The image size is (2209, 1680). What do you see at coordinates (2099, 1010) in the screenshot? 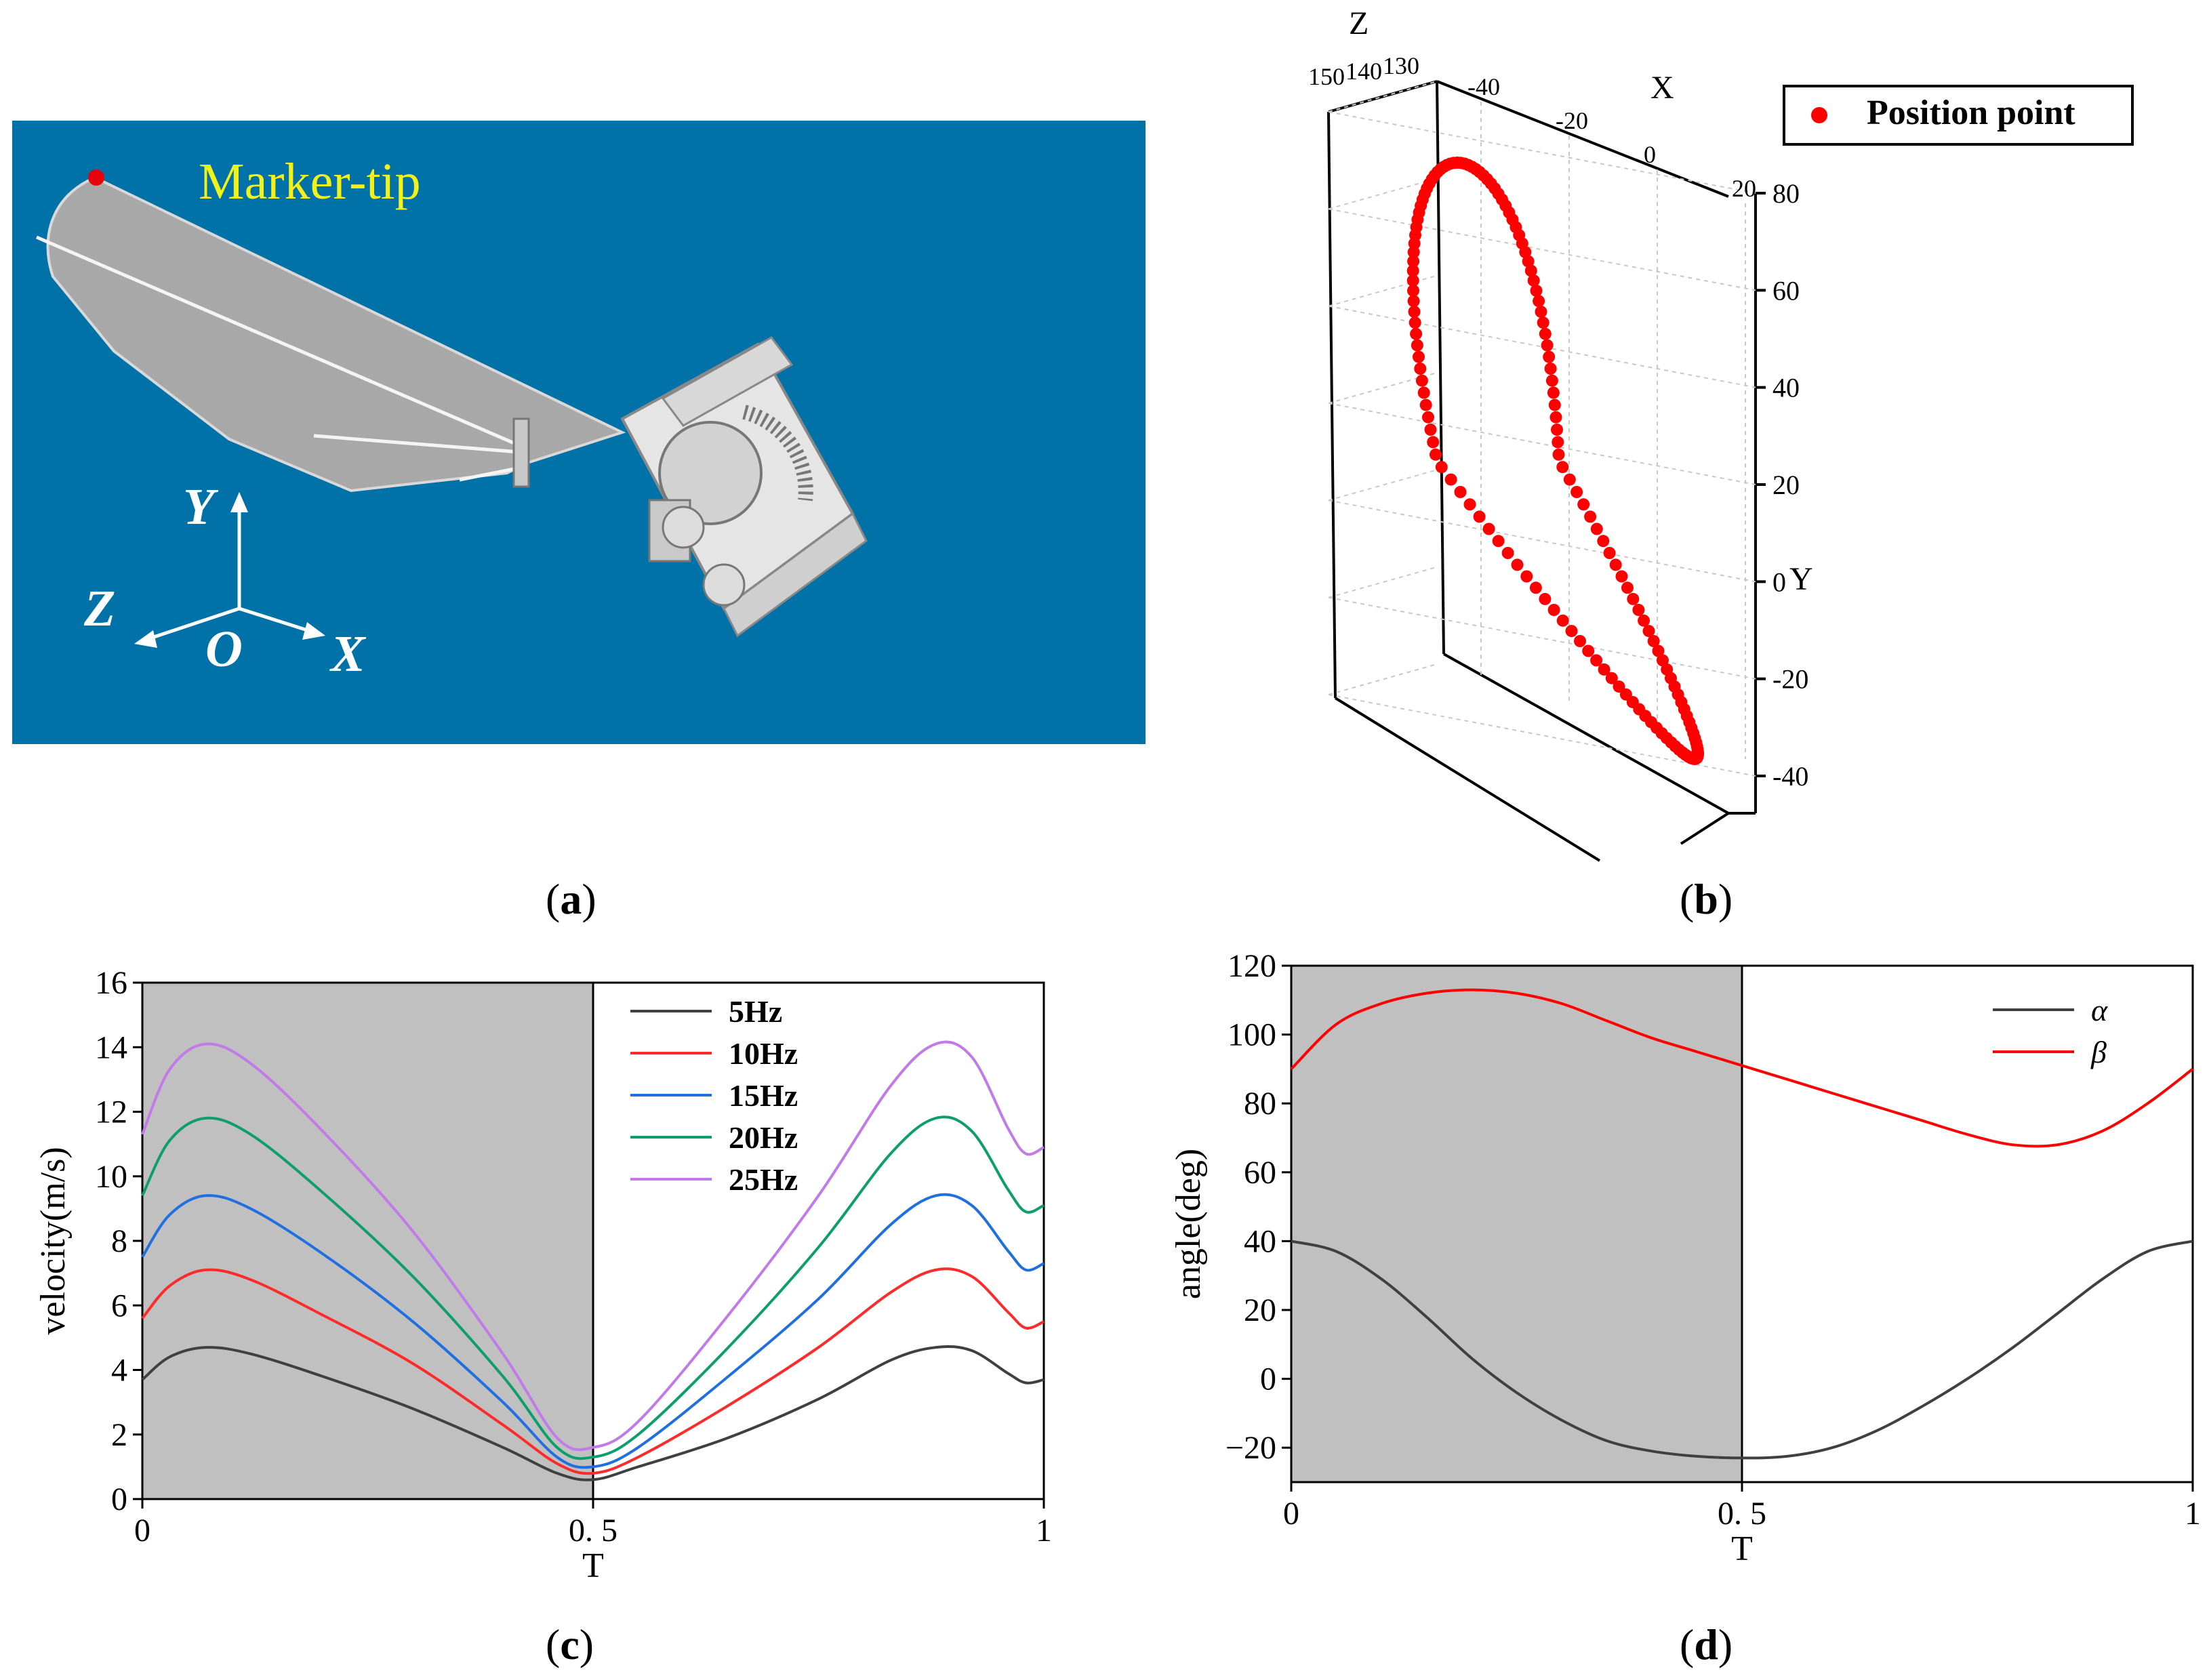
I see `legend-label: α` at bounding box center [2099, 1010].